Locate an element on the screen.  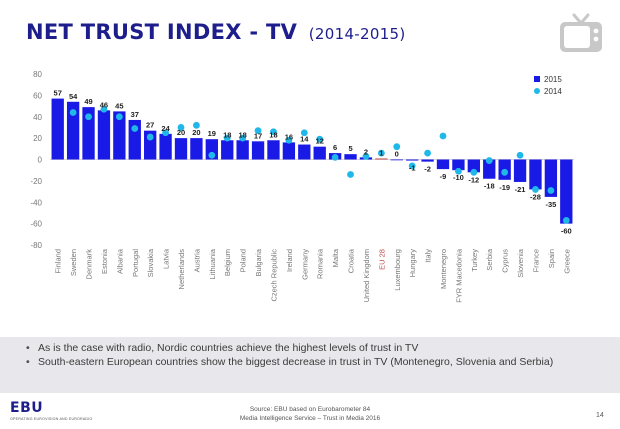
bar-value-label: -18 is located at coordinates (489, 186).